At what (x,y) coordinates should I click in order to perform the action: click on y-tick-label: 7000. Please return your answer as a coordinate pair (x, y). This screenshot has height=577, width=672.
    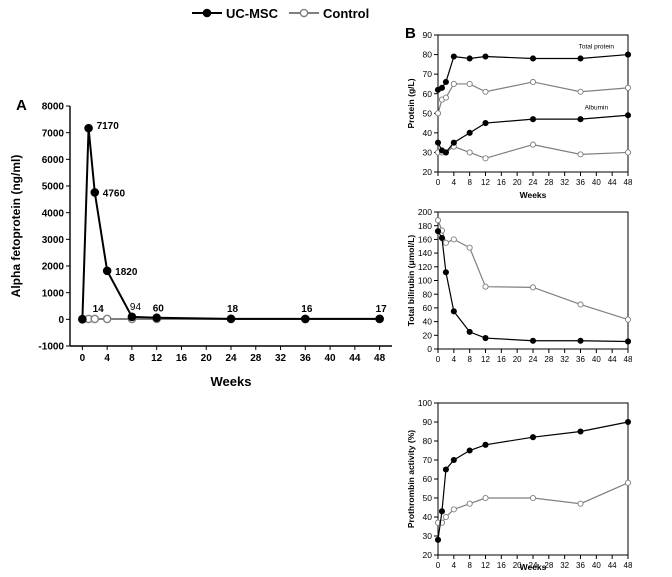
    Looking at the image, I should click on (53, 133).